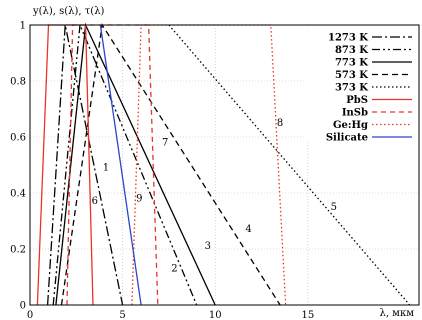  Describe the element at coordinates (208, 246) in the screenshot. I see `curve-label: 3` at that location.